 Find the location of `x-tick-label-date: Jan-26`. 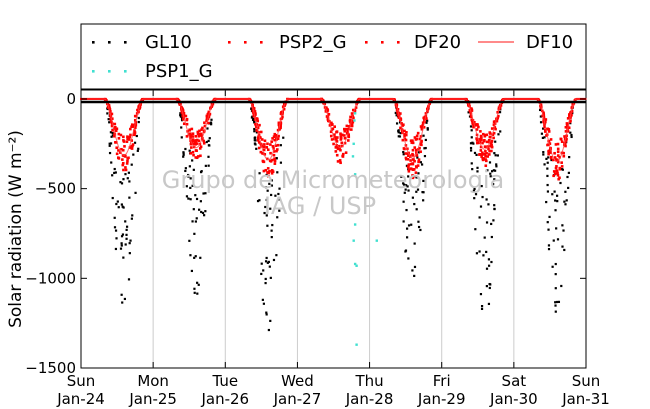

x-tick-label-date: Jan-26 is located at coordinates (224, 399).